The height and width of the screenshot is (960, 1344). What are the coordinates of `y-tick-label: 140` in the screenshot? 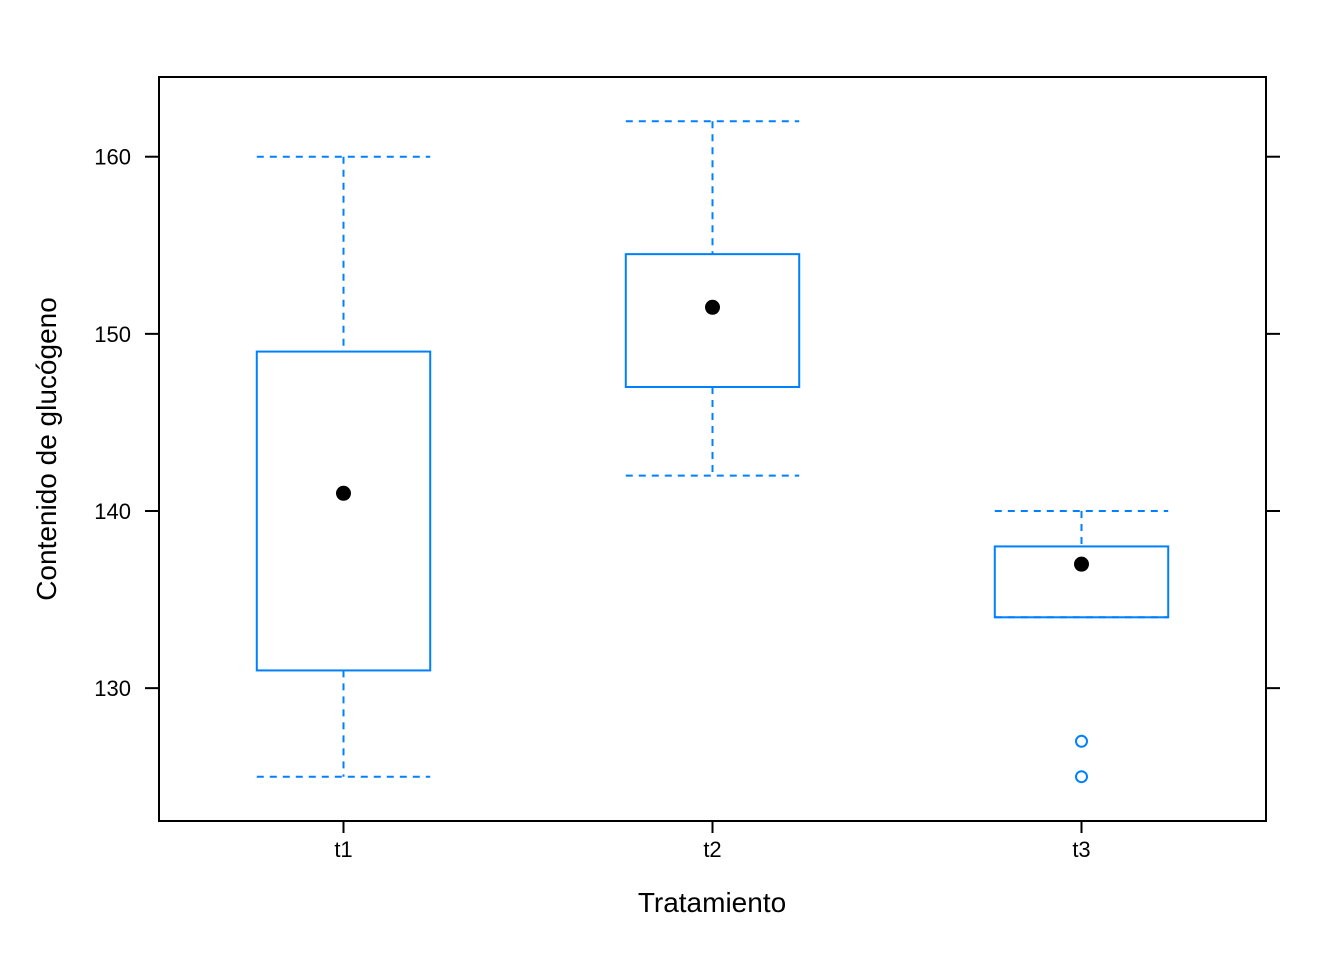 It's located at (112, 511).